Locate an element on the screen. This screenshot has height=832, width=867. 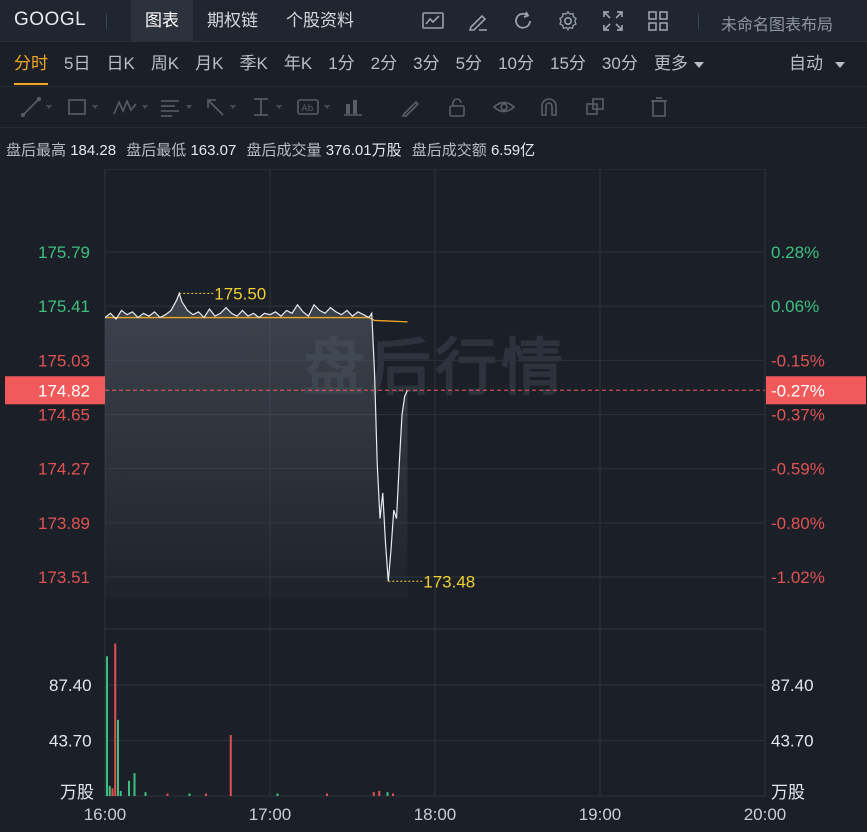
price-line is located at coordinates (256, 436).